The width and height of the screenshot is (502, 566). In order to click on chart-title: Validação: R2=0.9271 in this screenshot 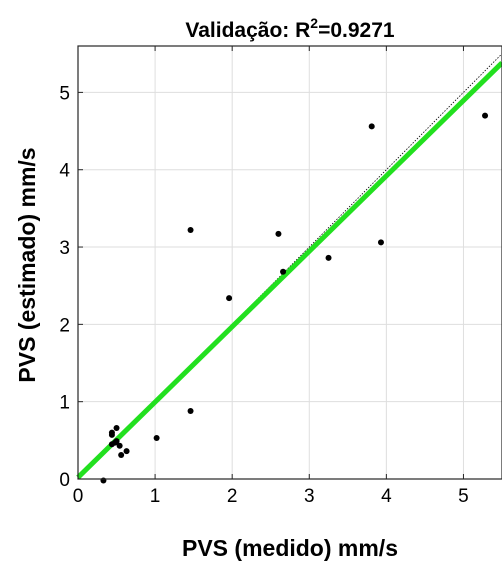, I will do `click(290, 28)`.